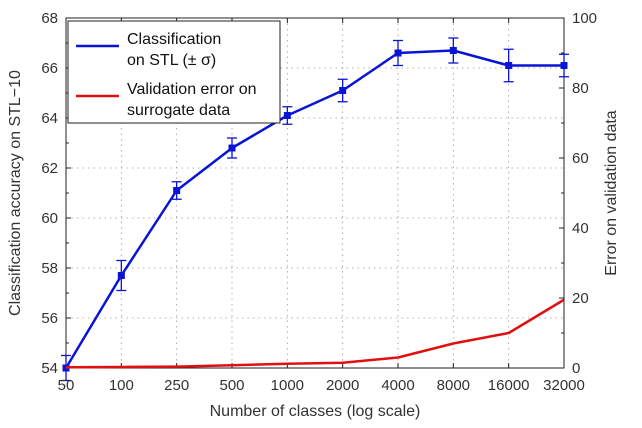 This screenshot has width=642, height=428. Describe the element at coordinates (580, 158) in the screenshot. I see `y-right-tick-label: 60` at that location.